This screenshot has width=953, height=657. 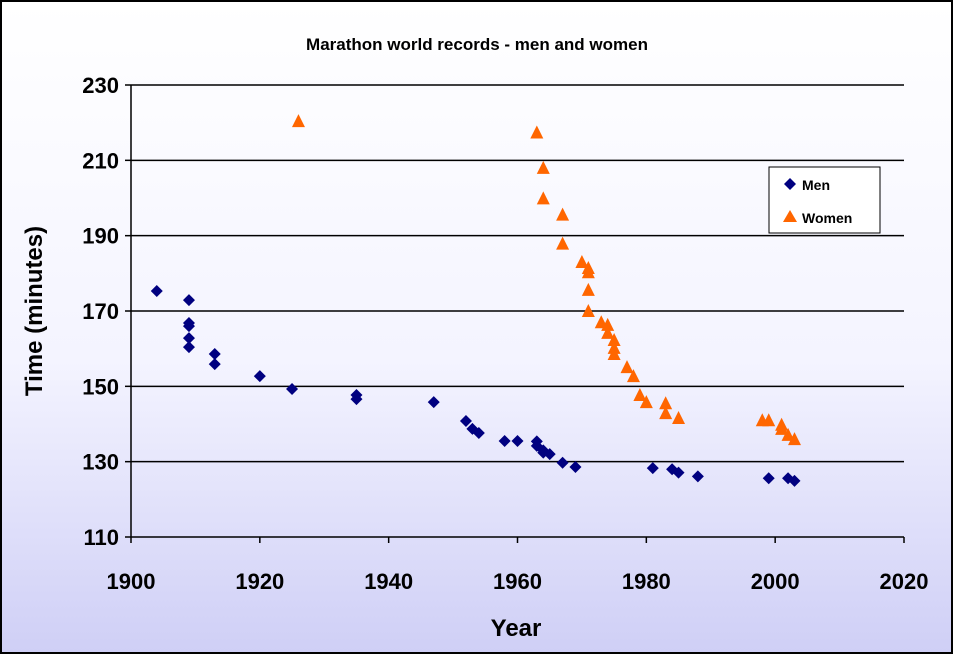 I want to click on legend-women-label: Women, so click(x=827, y=218).